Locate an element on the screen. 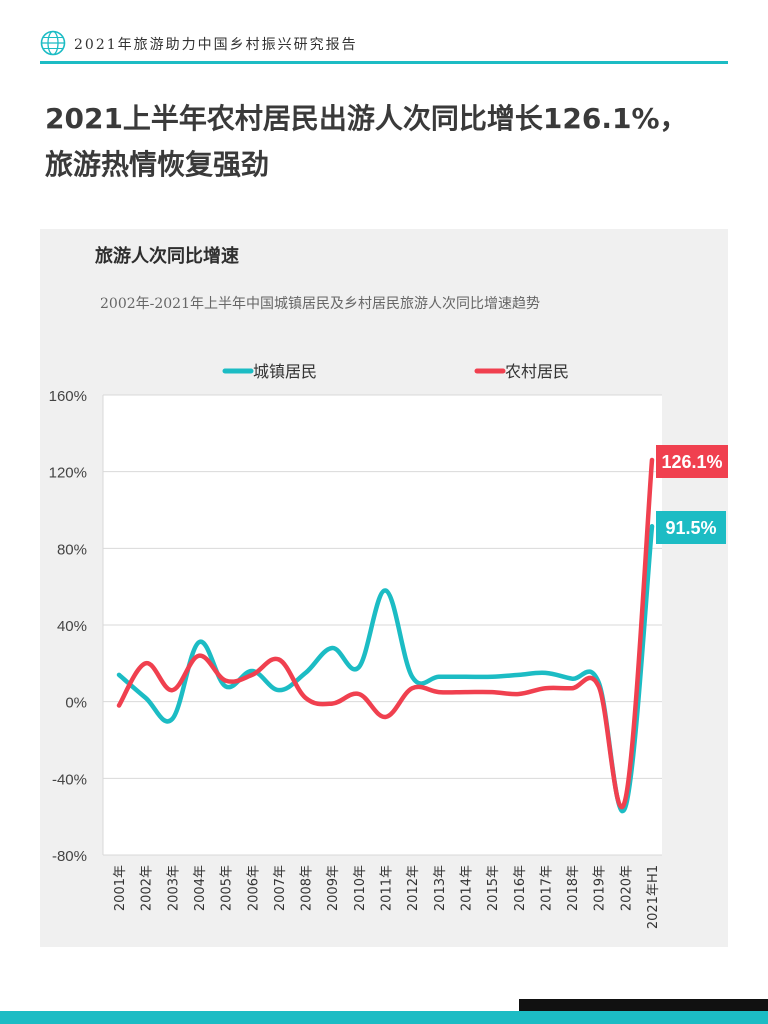 This screenshot has width=768, height=1024. x-tick-label: 2015年 is located at coordinates (493, 888).